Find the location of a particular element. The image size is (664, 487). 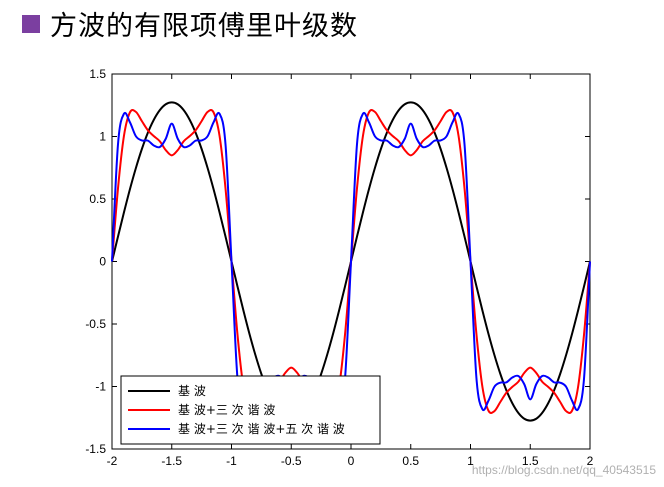

x-tick-label: -0.5 is located at coordinates (291, 461).